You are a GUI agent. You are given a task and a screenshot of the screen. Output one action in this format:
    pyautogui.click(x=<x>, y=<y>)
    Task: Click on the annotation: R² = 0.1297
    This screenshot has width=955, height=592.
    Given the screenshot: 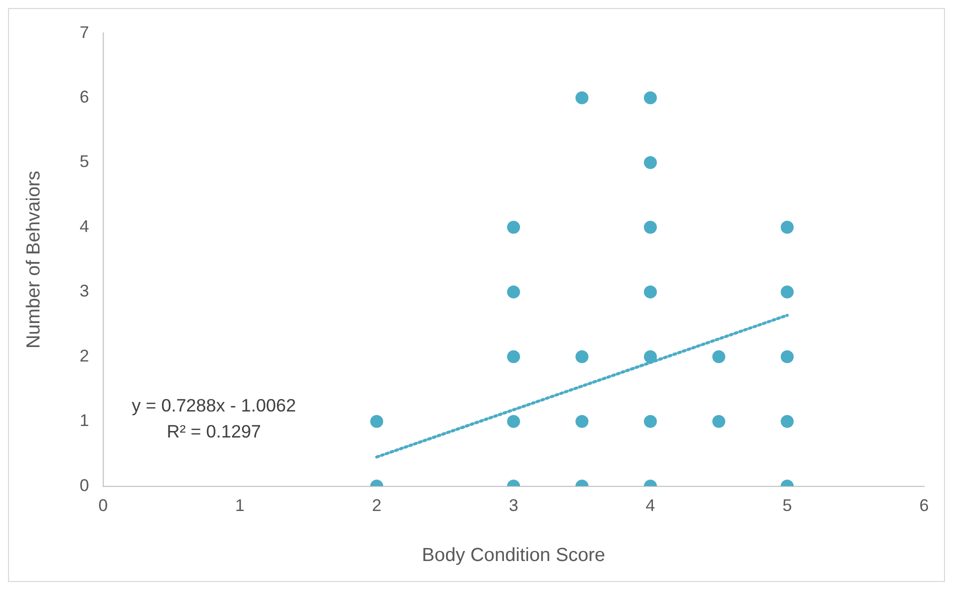 What is the action you would take?
    pyautogui.click(x=214, y=431)
    